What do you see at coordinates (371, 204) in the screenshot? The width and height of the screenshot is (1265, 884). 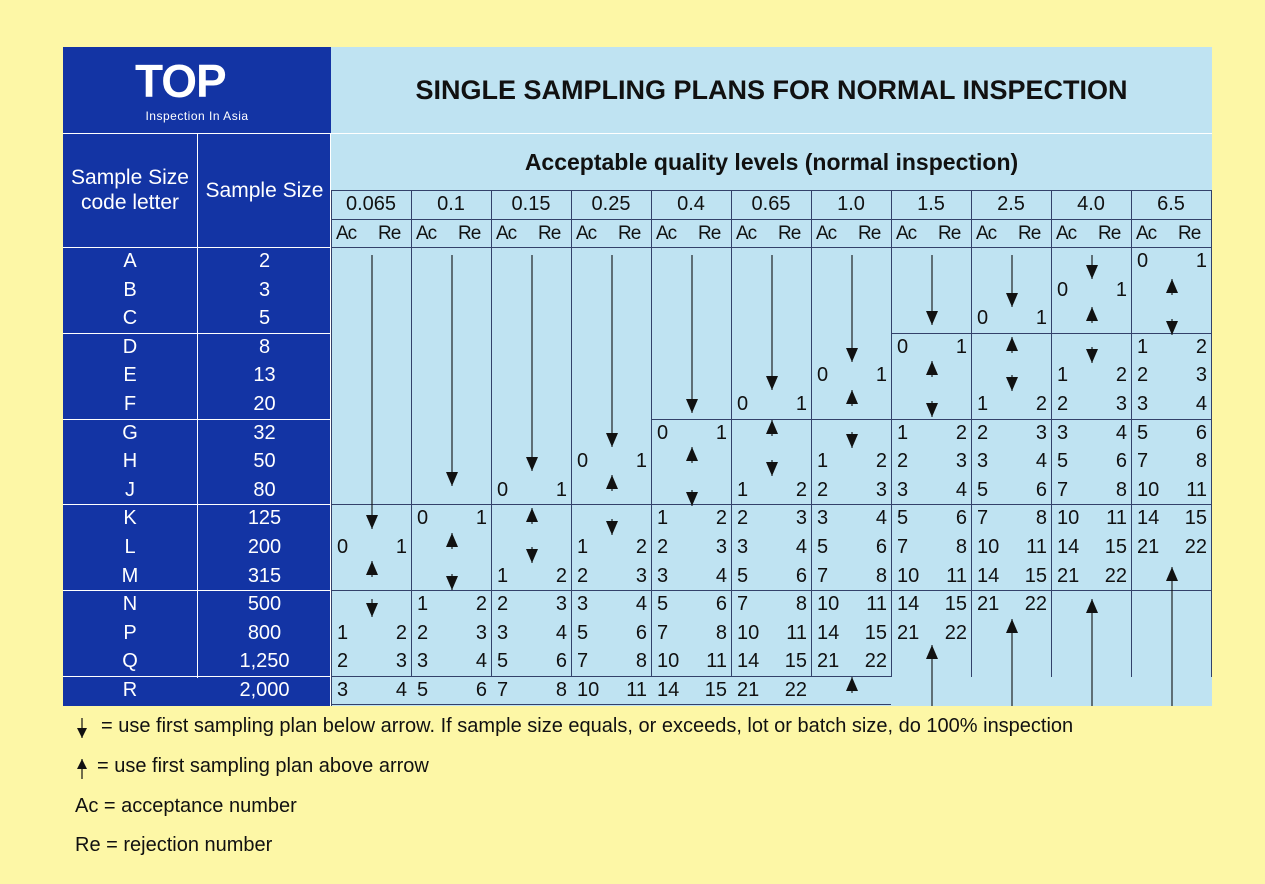 I see `aql-level-header: 0.065` at bounding box center [371, 204].